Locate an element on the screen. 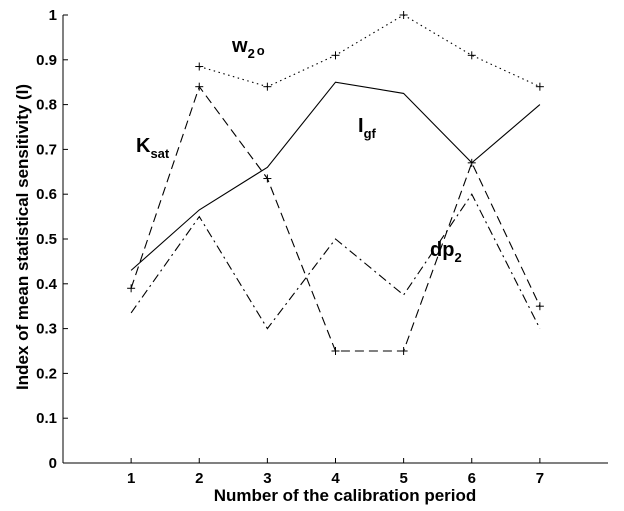 This screenshot has width=624, height=511. annotation-ksat: Ksat is located at coordinates (153, 148).